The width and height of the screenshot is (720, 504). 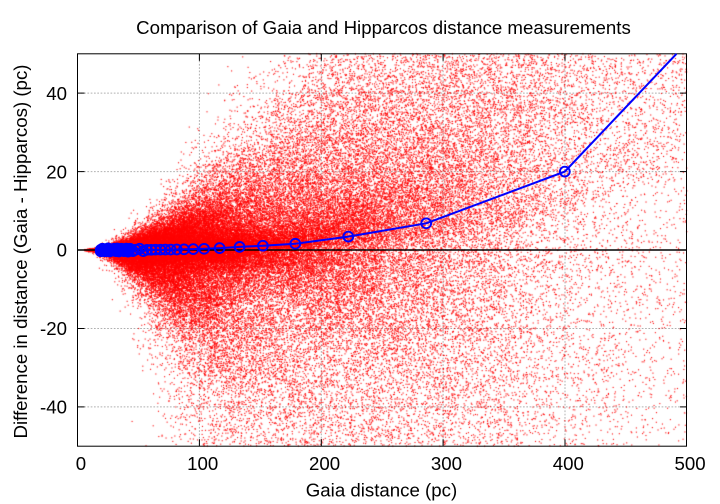 I want to click on svg-text: -20, so click(x=53, y=328).